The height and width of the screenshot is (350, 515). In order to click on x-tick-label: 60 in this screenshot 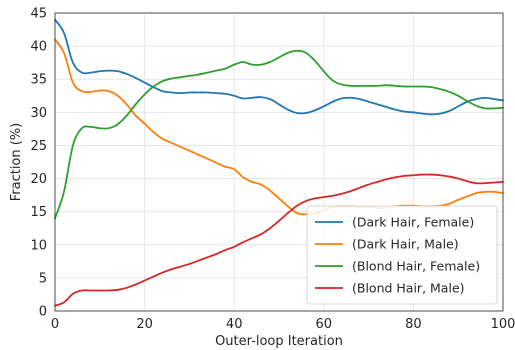, I will do `click(324, 324)`.